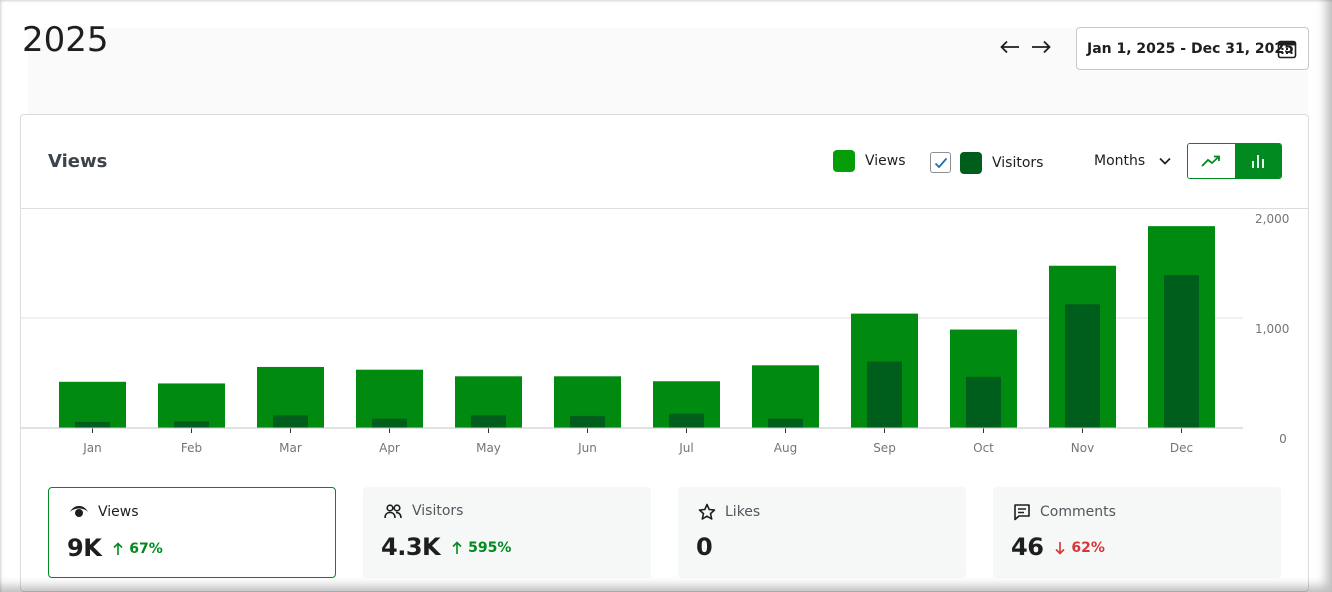 This screenshot has height=592, width=1332. What do you see at coordinates (146, 549) in the screenshot?
I see `stat-views-change-value: 67%` at bounding box center [146, 549].